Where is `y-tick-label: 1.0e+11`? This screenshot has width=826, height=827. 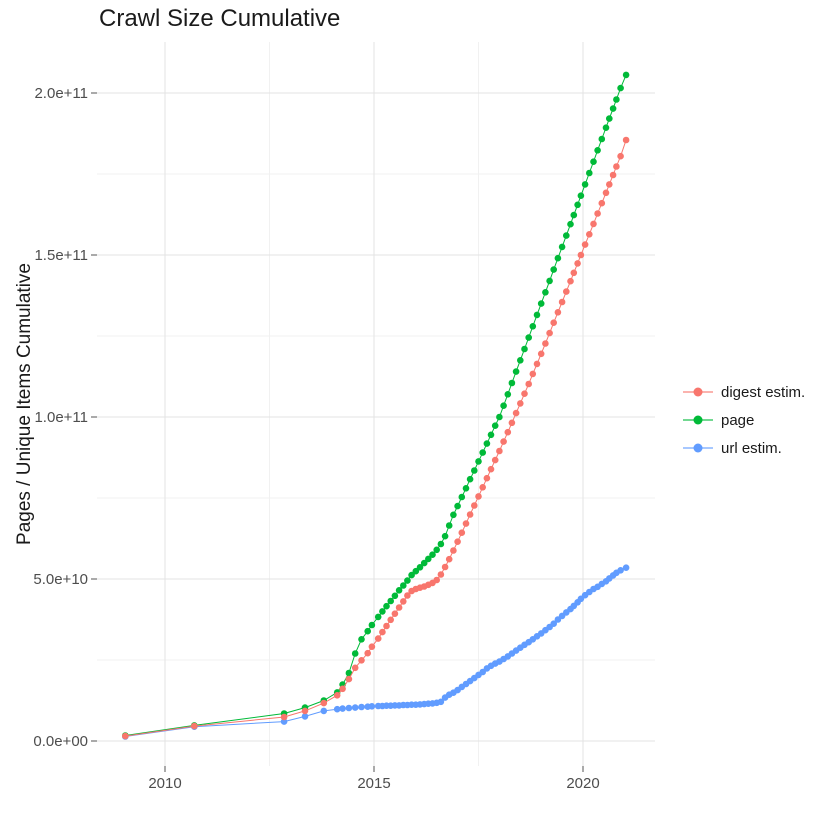 y-tick-label: 1.0e+11 is located at coordinates (61, 417).